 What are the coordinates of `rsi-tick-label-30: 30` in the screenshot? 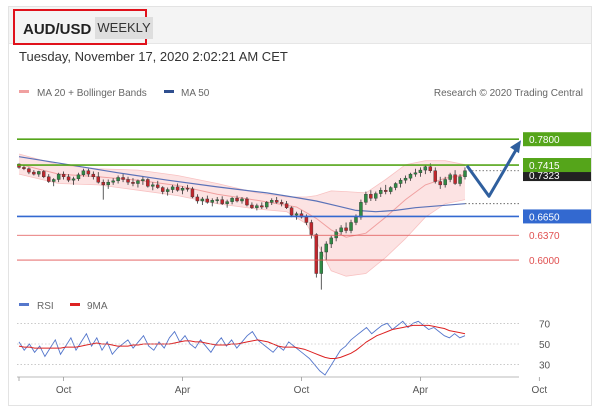 It's located at (545, 366).